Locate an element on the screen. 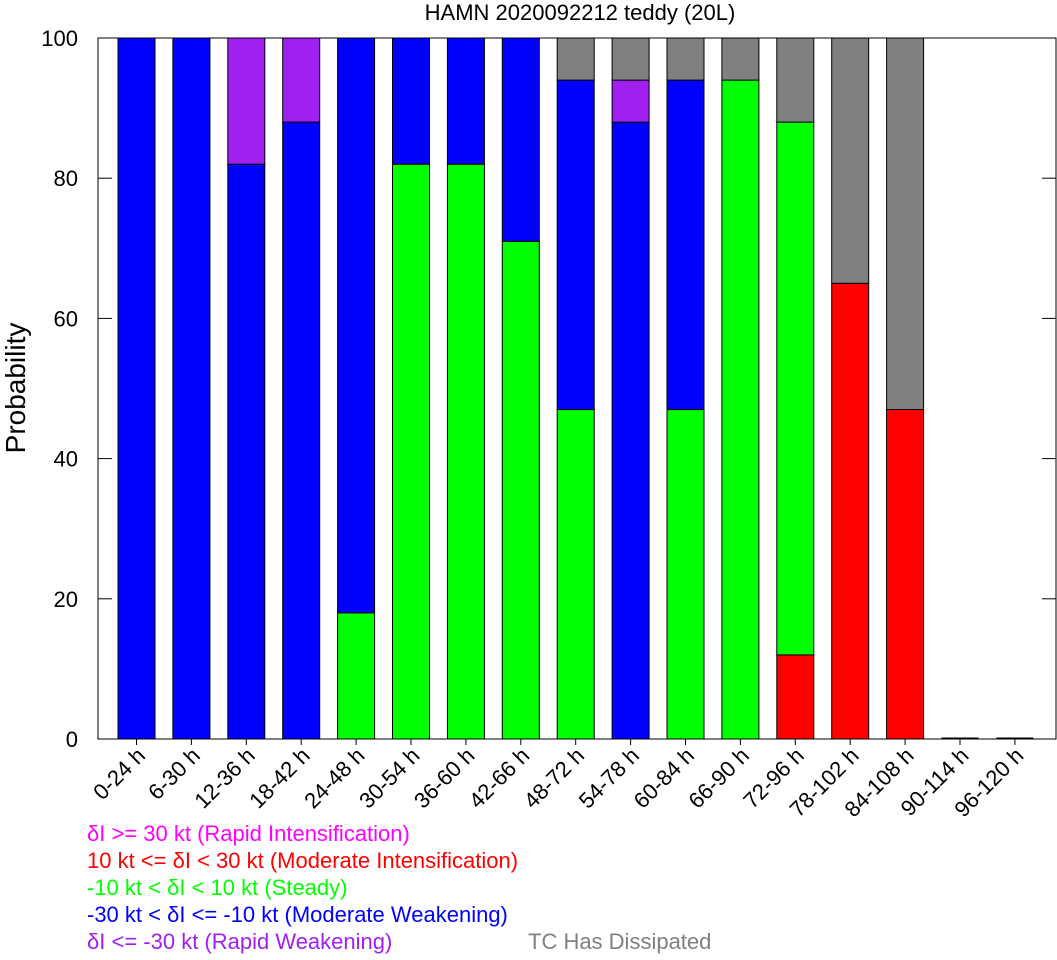 The width and height of the screenshot is (1057, 960). x-tick-label: 60-84 h is located at coordinates (664, 778).